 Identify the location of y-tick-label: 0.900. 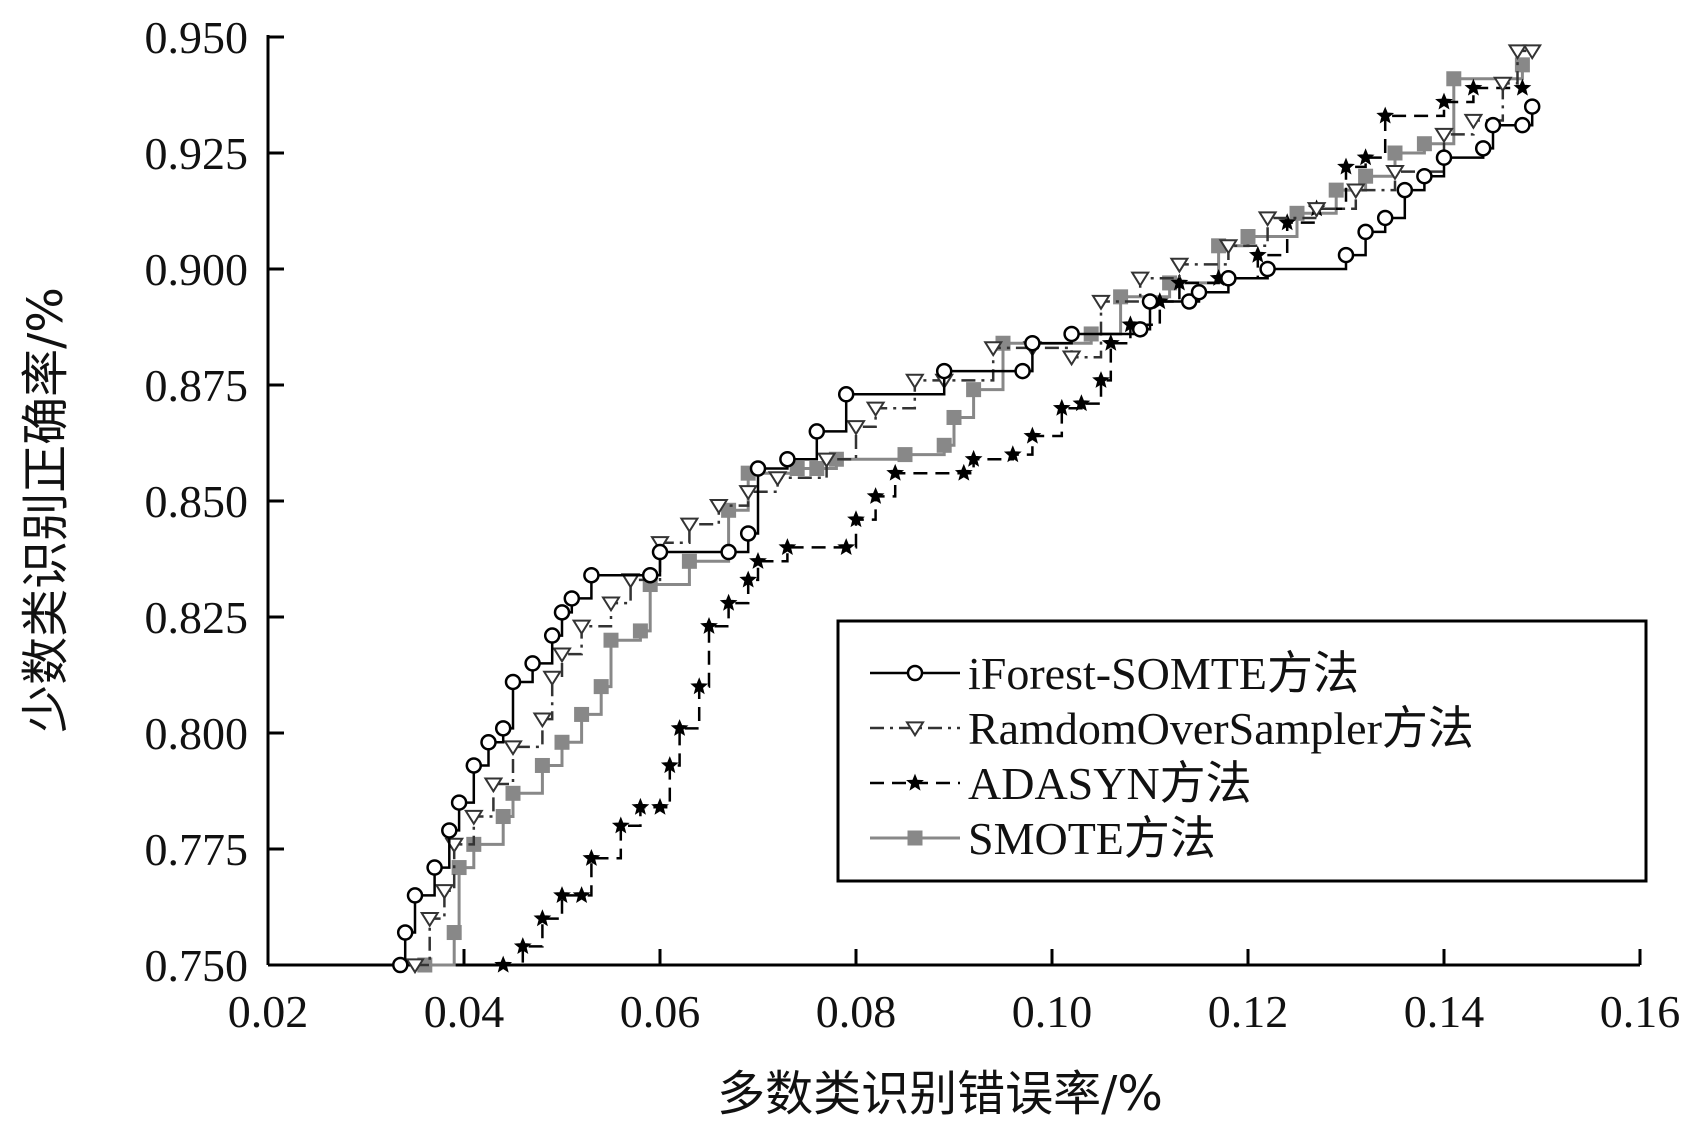
(197, 269).